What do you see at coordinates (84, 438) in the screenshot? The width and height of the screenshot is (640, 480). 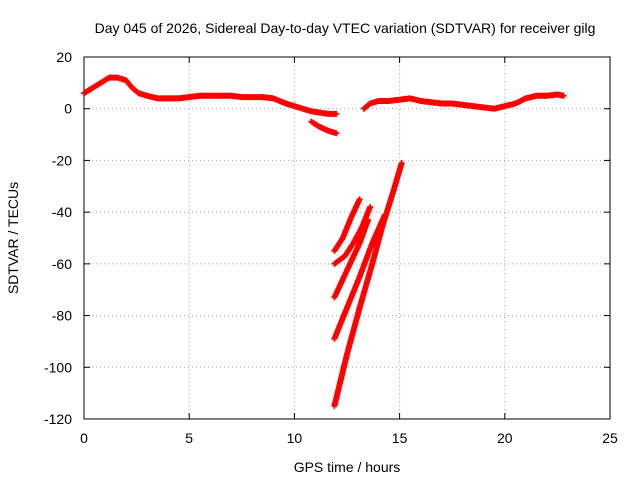 I see `x-tick-label: 0` at bounding box center [84, 438].